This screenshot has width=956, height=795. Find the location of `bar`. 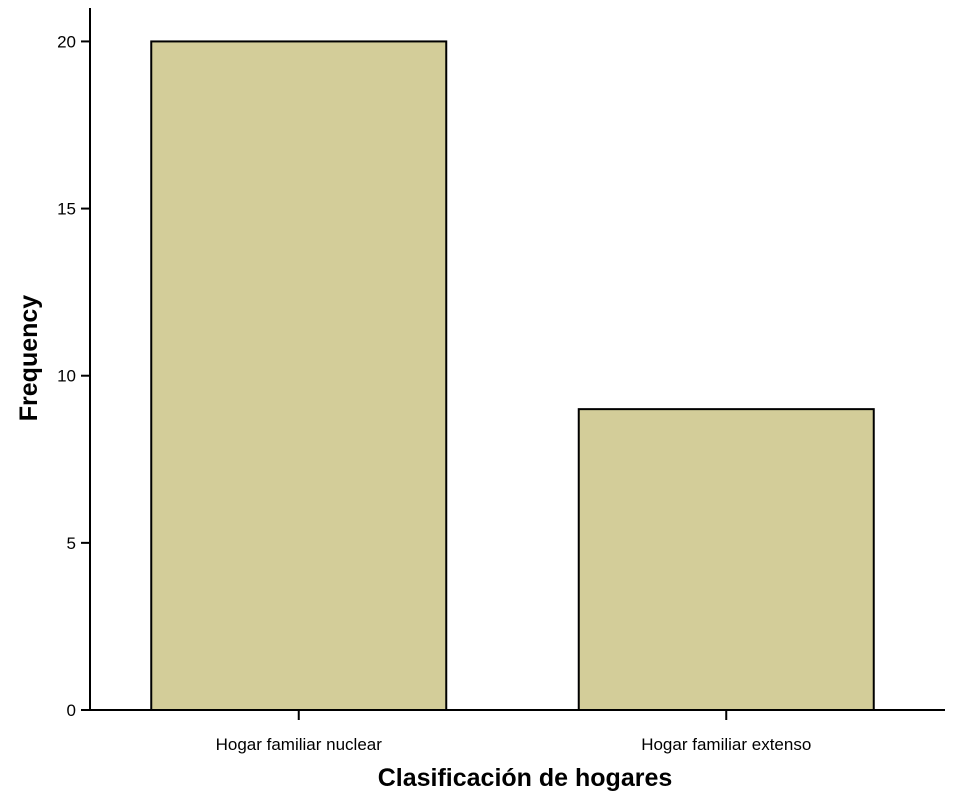

bar is located at coordinates (726, 559).